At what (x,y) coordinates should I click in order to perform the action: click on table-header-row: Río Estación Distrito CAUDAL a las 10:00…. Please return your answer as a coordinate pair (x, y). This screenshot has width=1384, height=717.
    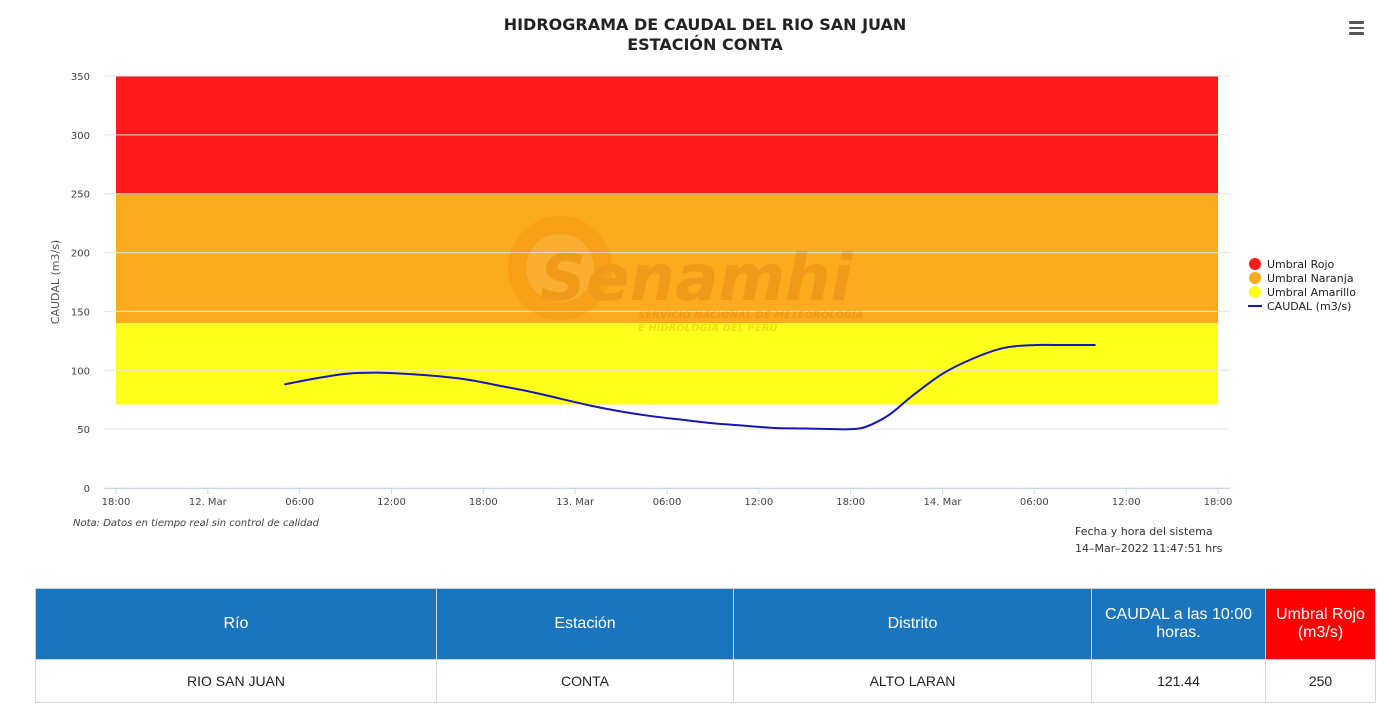
    Looking at the image, I should click on (705, 624).